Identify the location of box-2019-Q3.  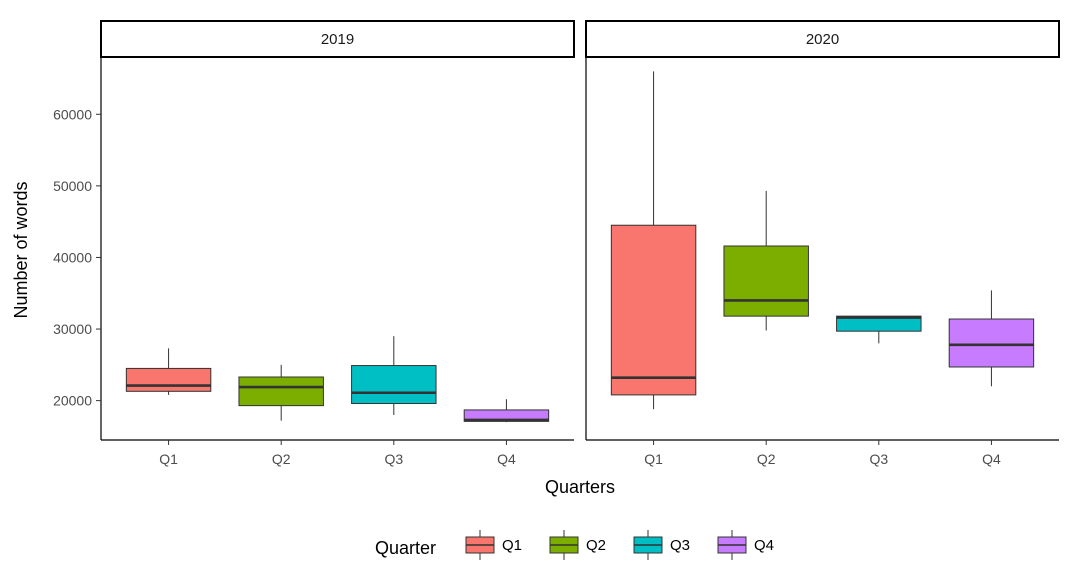
(394, 375).